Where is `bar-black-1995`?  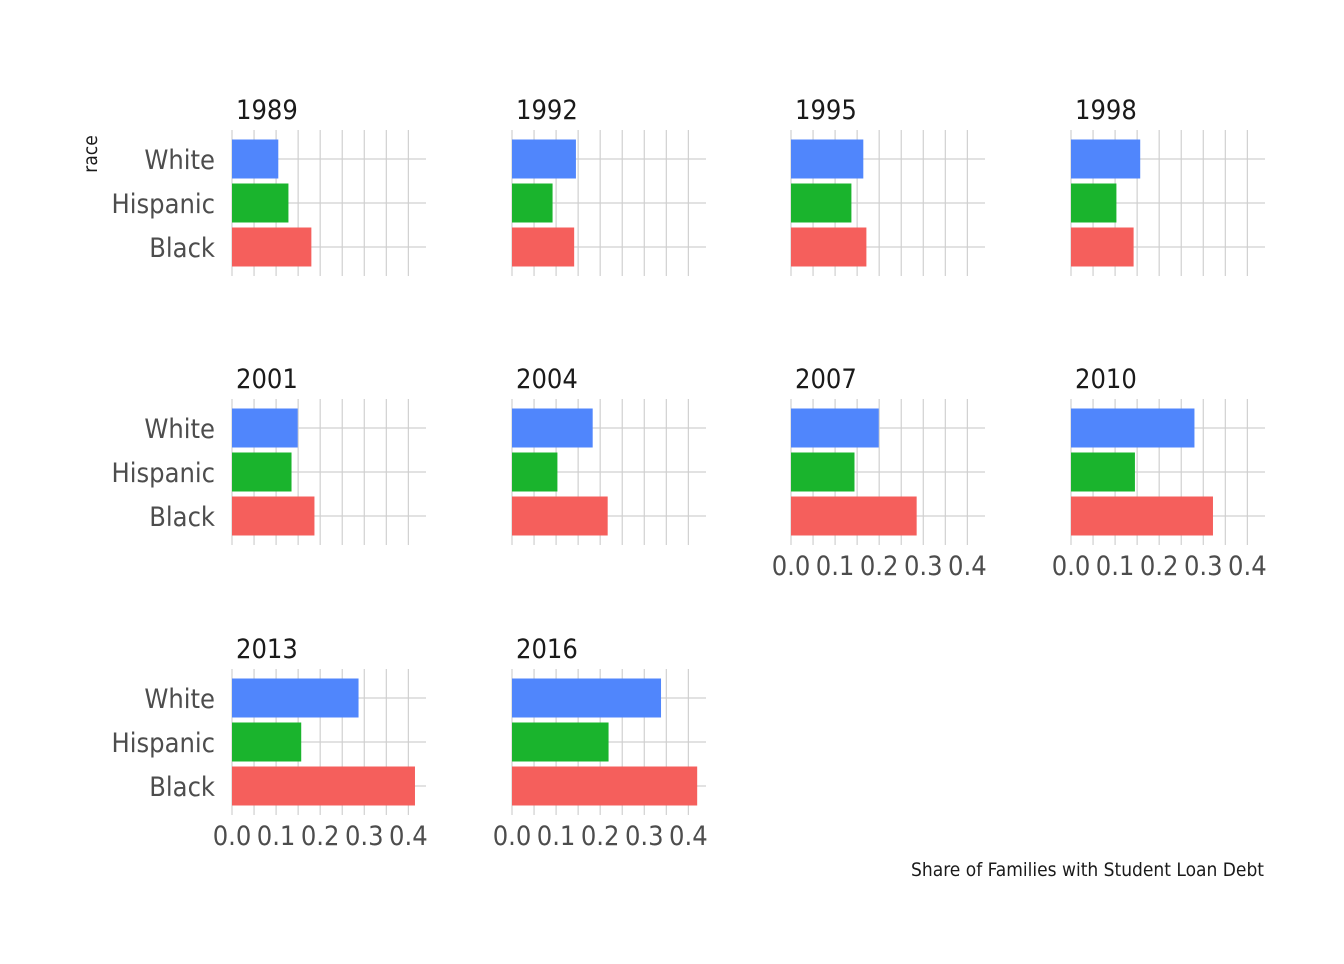 bar-black-1995 is located at coordinates (829, 247).